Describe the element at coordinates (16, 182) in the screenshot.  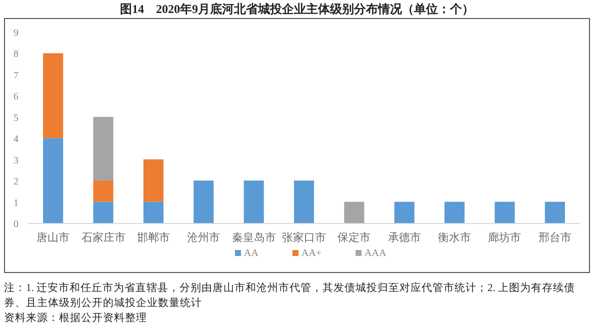
I see `y-tick-label: 2` at that location.